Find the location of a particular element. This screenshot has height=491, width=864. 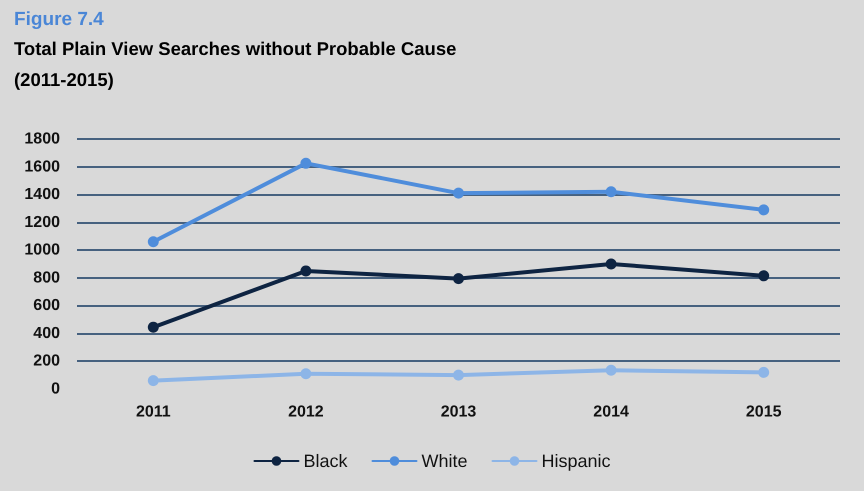

x-tick-label: 2011 is located at coordinates (153, 412).